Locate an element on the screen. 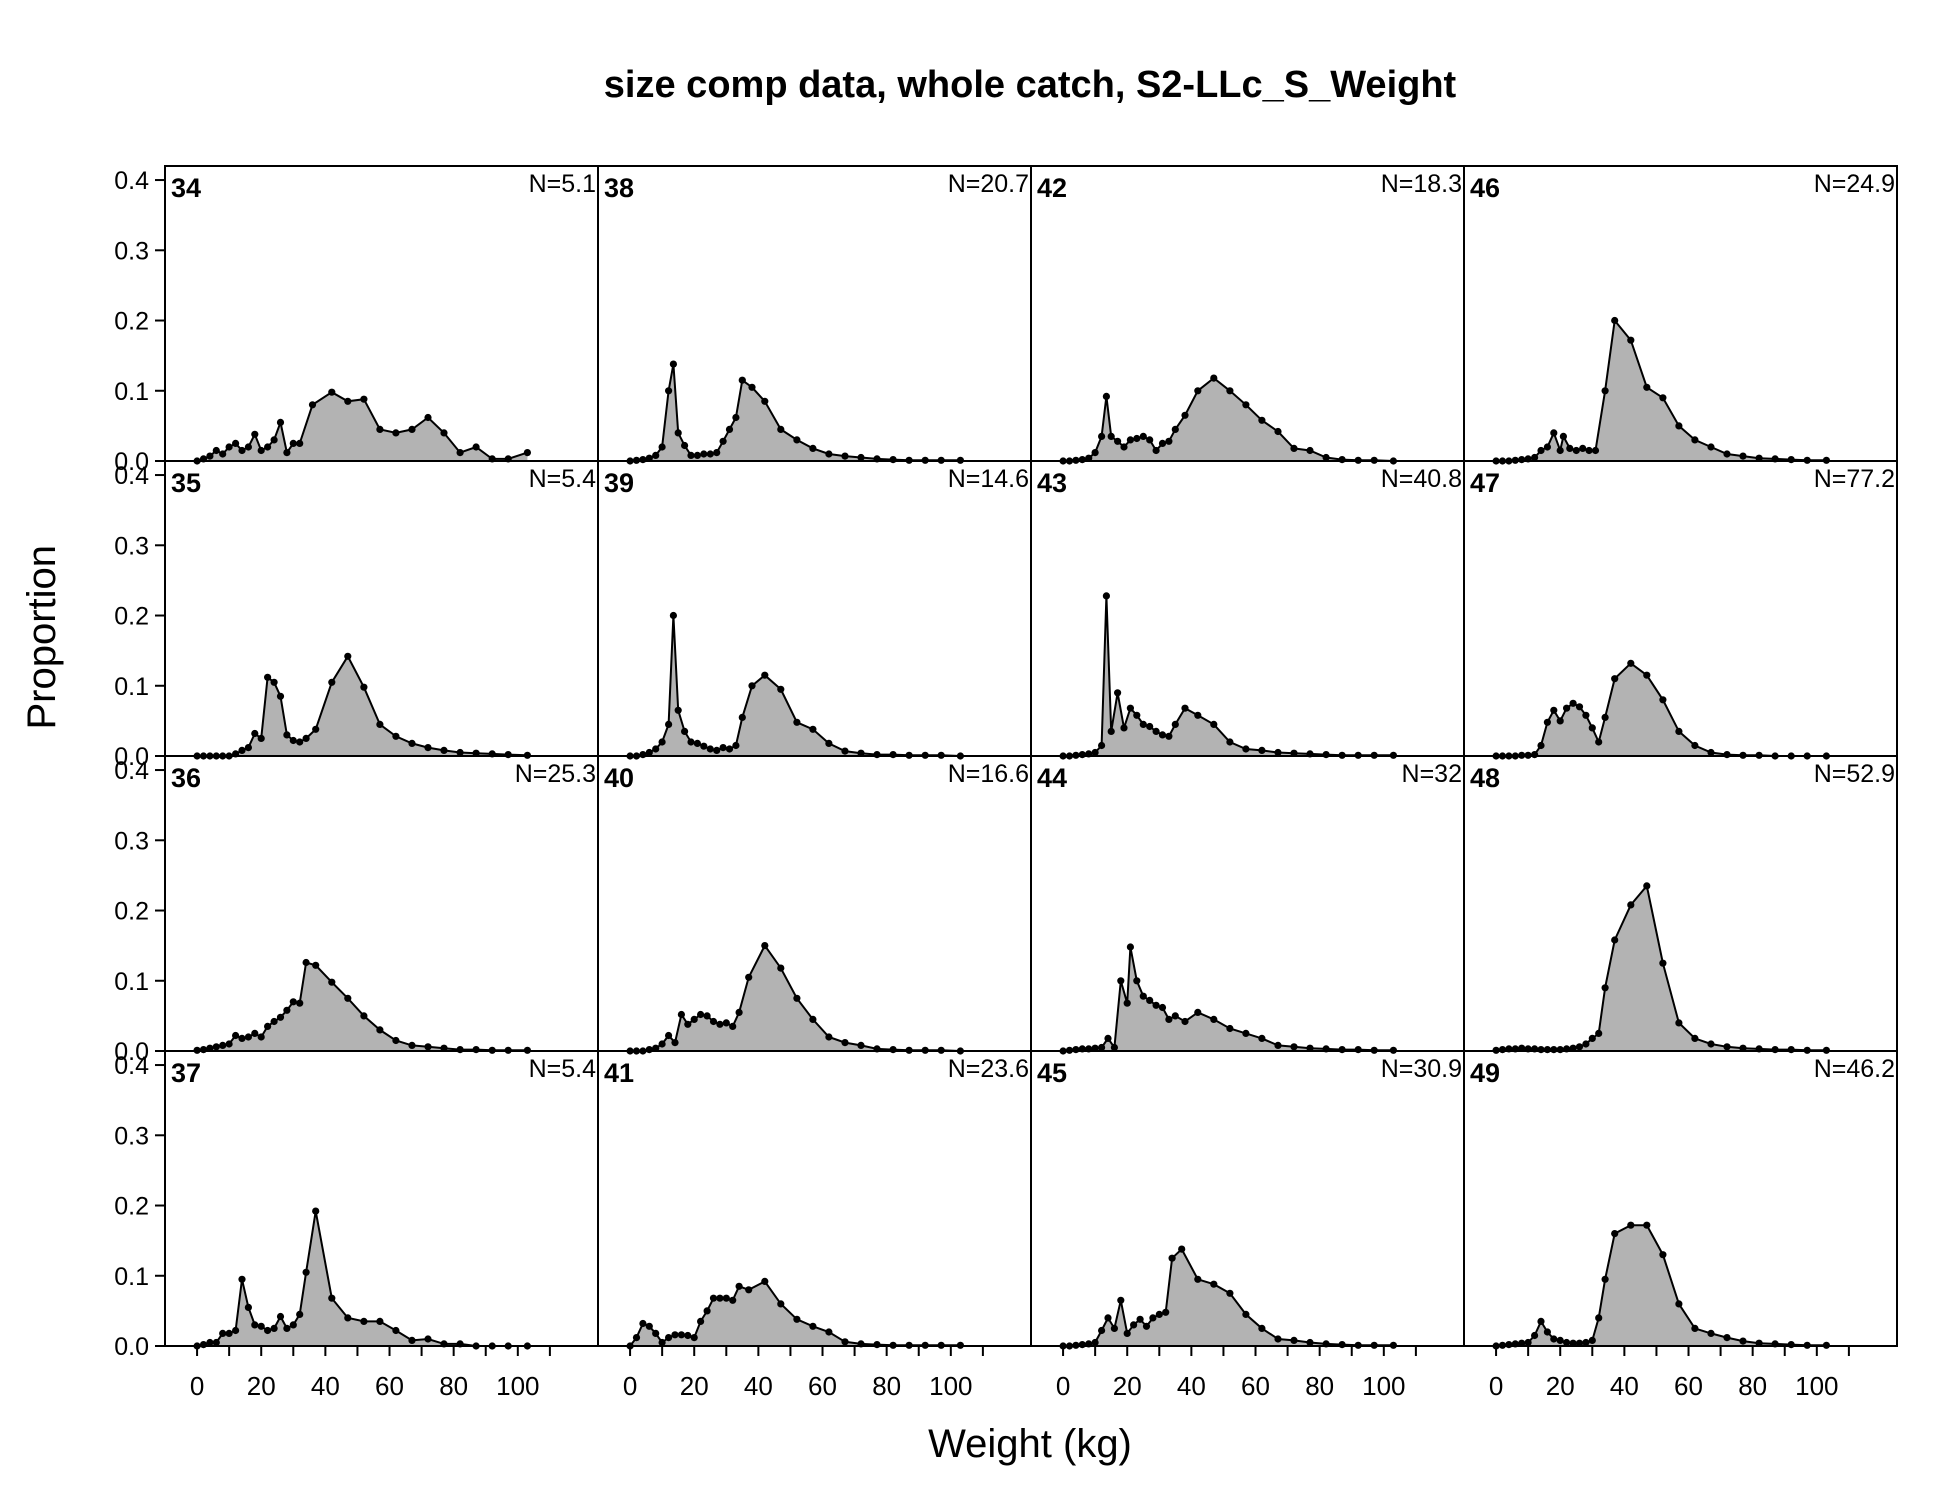 The image size is (1950, 1500). x-tick-label: 80 is located at coordinates (453, 1386).